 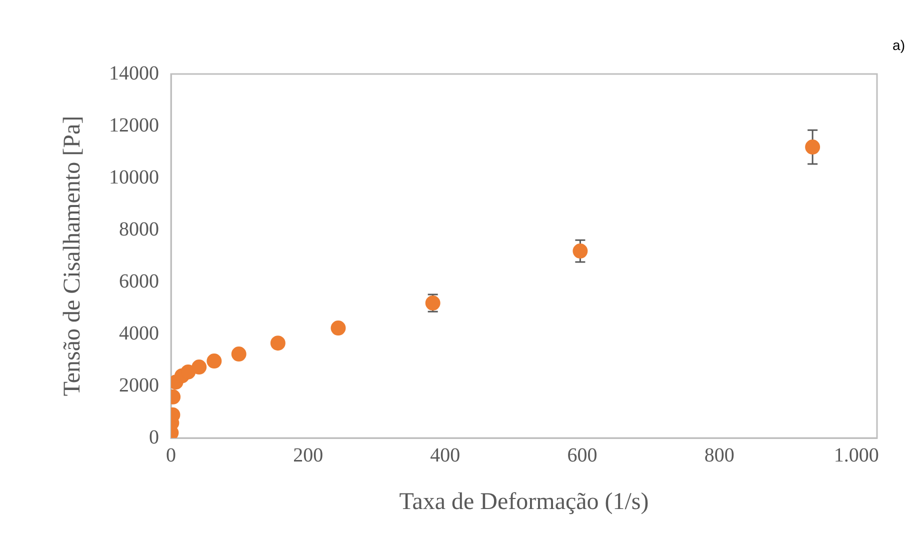 What do you see at coordinates (139, 333) in the screenshot?
I see `y-tick-label: 4000` at bounding box center [139, 333].